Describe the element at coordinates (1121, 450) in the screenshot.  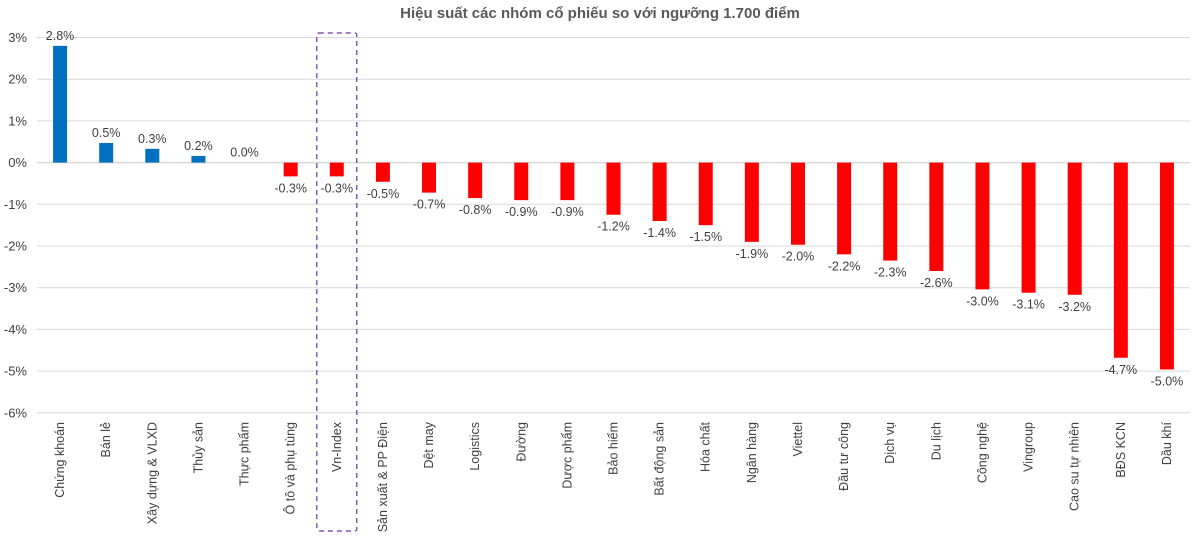
I see `x-tick-label-bds-kcn: BĐS KCN` at that location.